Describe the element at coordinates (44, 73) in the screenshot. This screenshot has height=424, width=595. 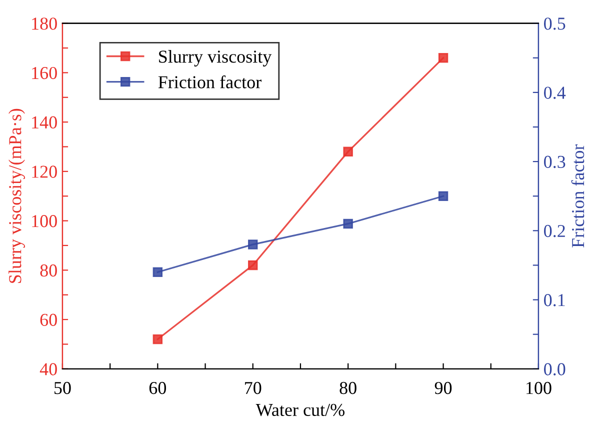
I see `y-tick-label: 160` at that location.